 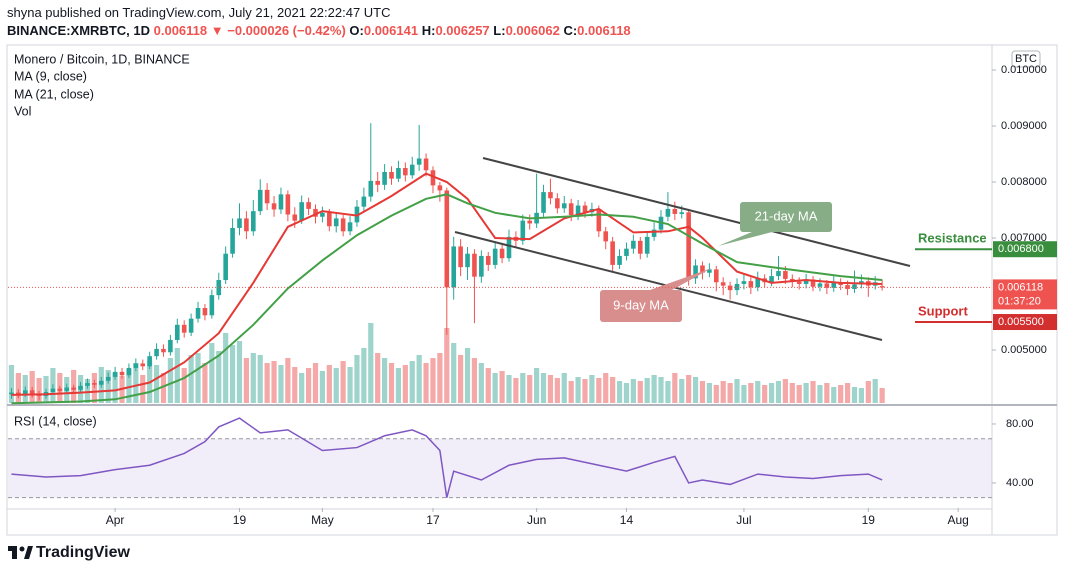 What do you see at coordinates (1024, 70) in the screenshot?
I see `y-tick-label: 0.010000` at bounding box center [1024, 70].